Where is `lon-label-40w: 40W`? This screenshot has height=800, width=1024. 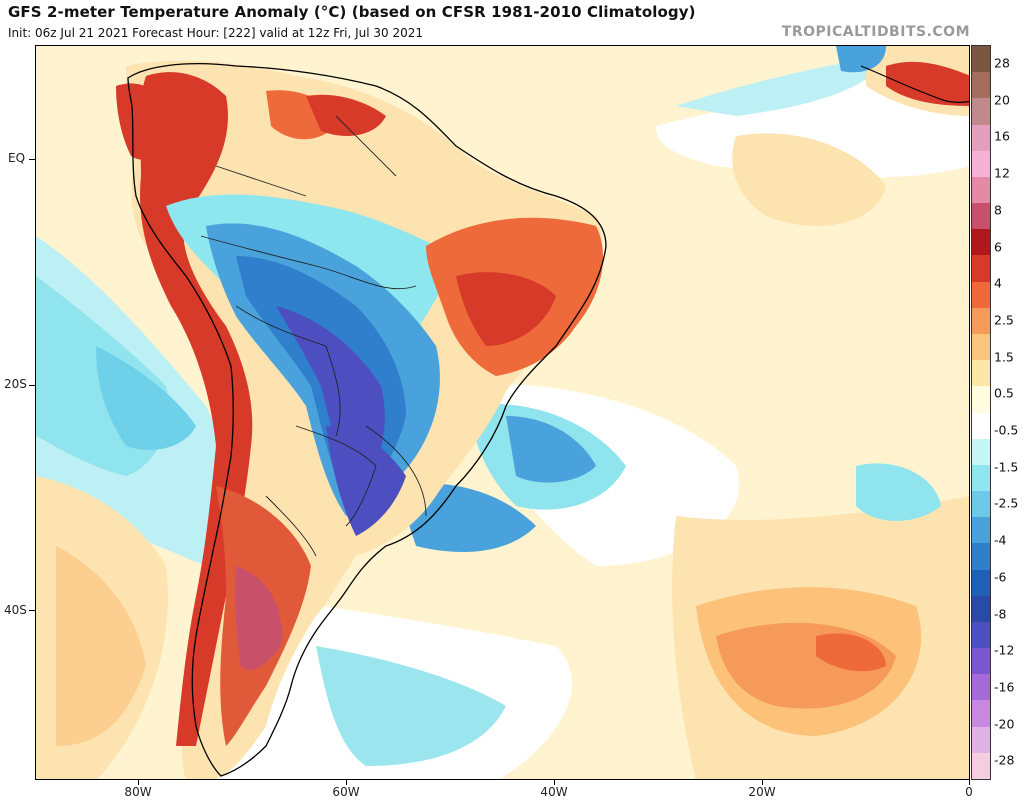
lon-label-40w: 40W is located at coordinates (554, 792).